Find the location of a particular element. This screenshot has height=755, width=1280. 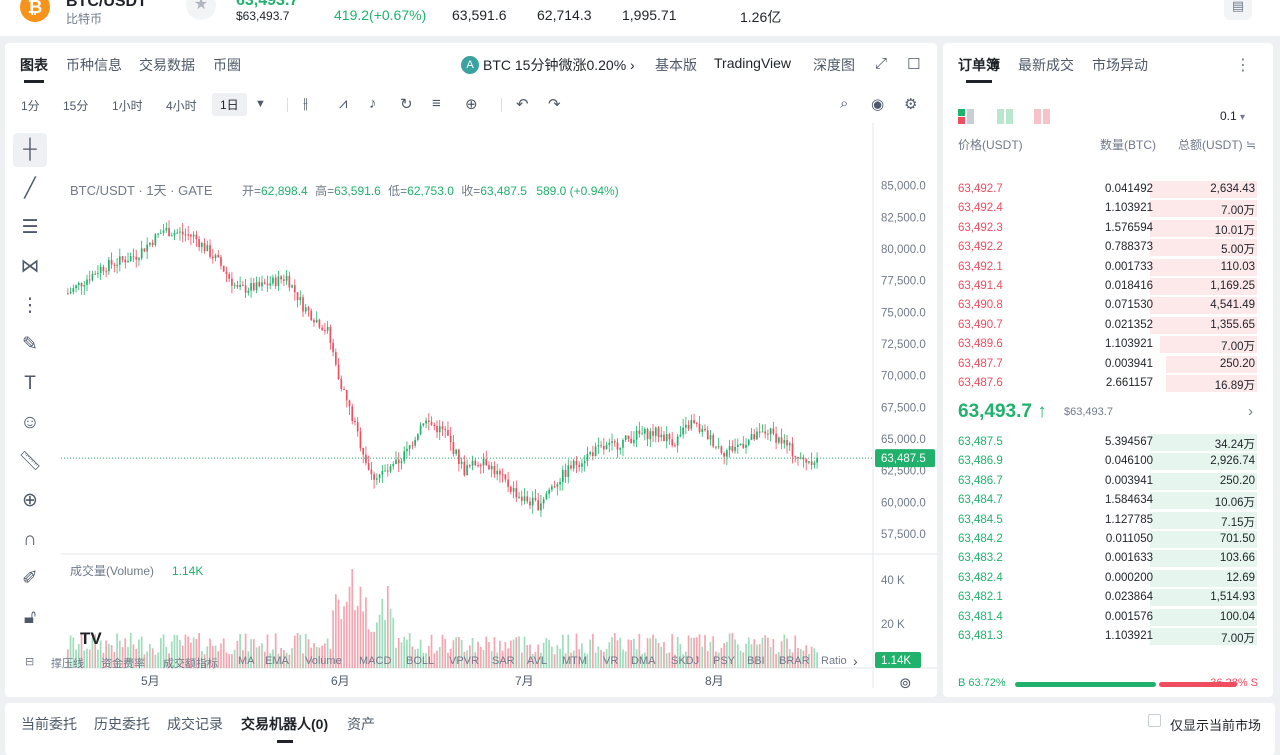

brush-icon: ✎ is located at coordinates (30, 344).